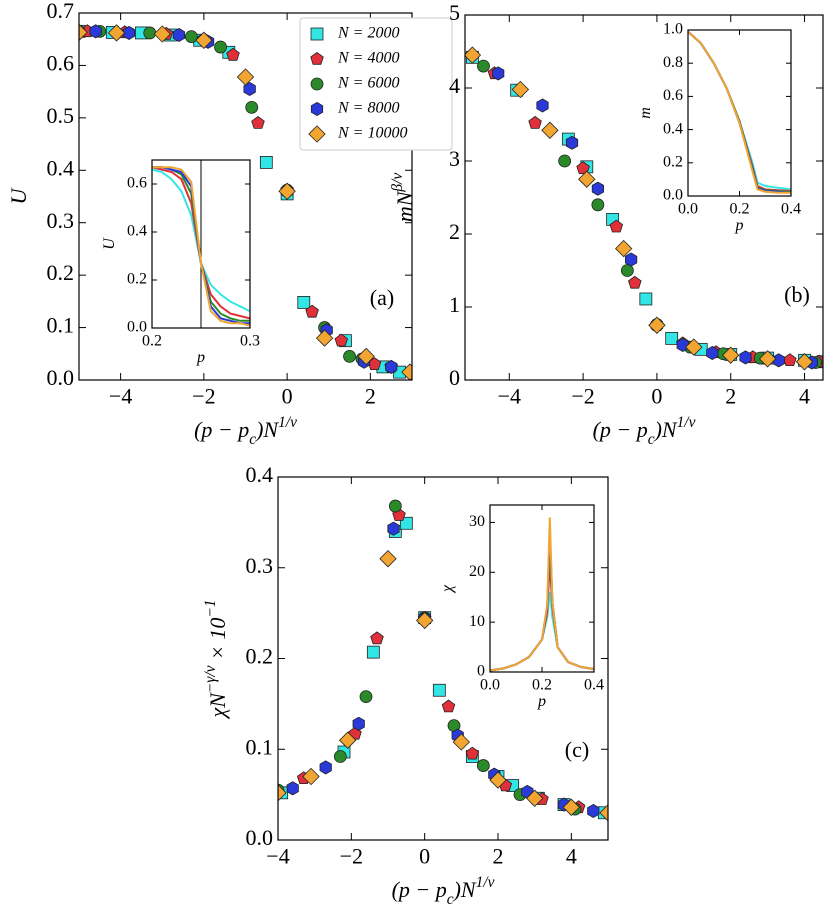 Image resolution: width=831 pixels, height=911 pixels. Describe the element at coordinates (673, 95) in the screenshot. I see `y-tick-label: 0.6` at that location.